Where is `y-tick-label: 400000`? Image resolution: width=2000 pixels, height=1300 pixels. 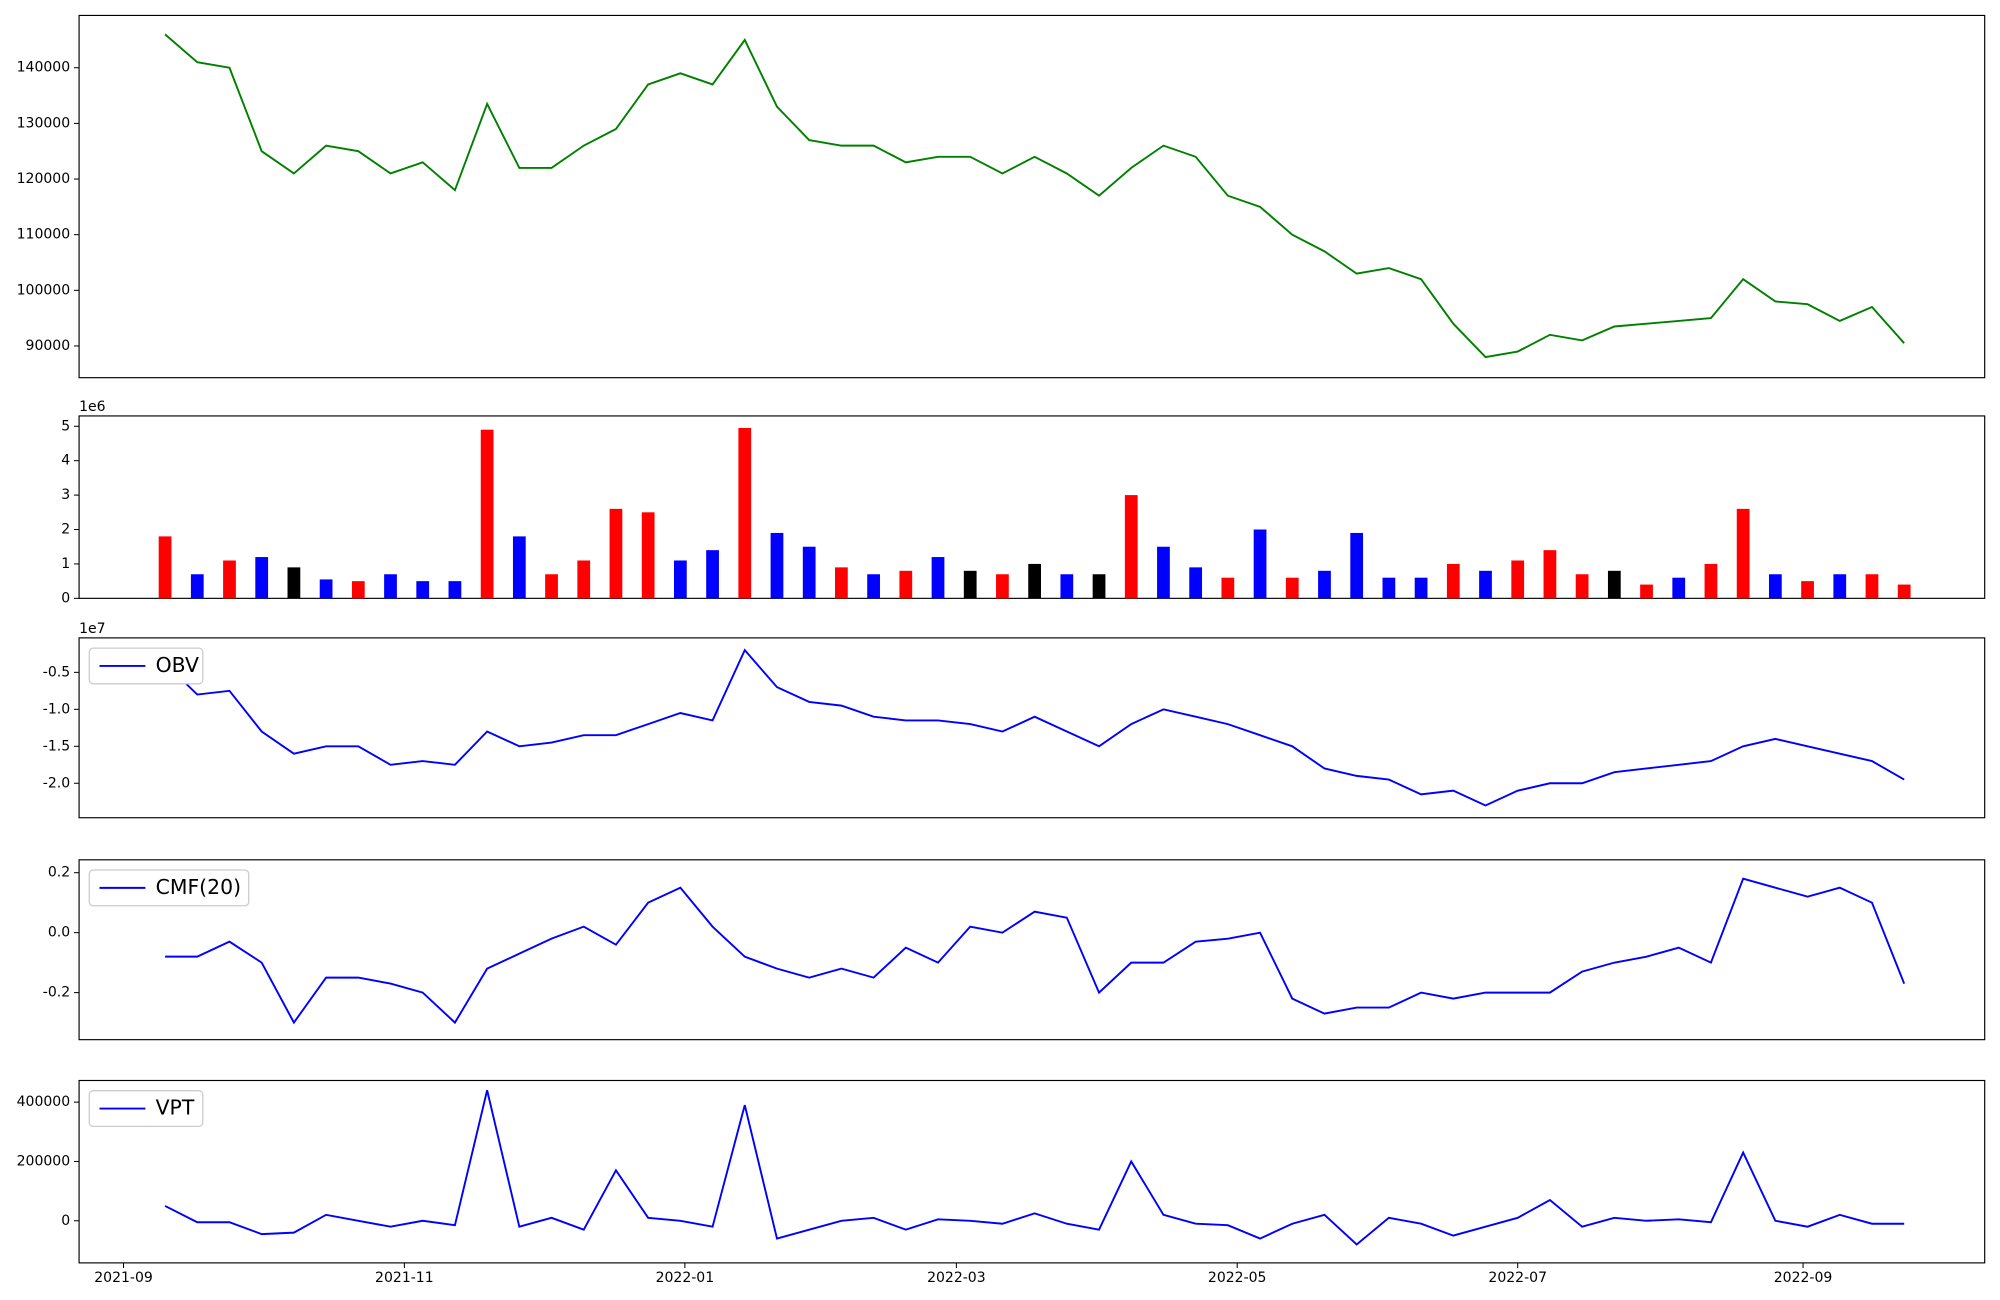
y-tick-label: 400000 is located at coordinates (44, 1102).